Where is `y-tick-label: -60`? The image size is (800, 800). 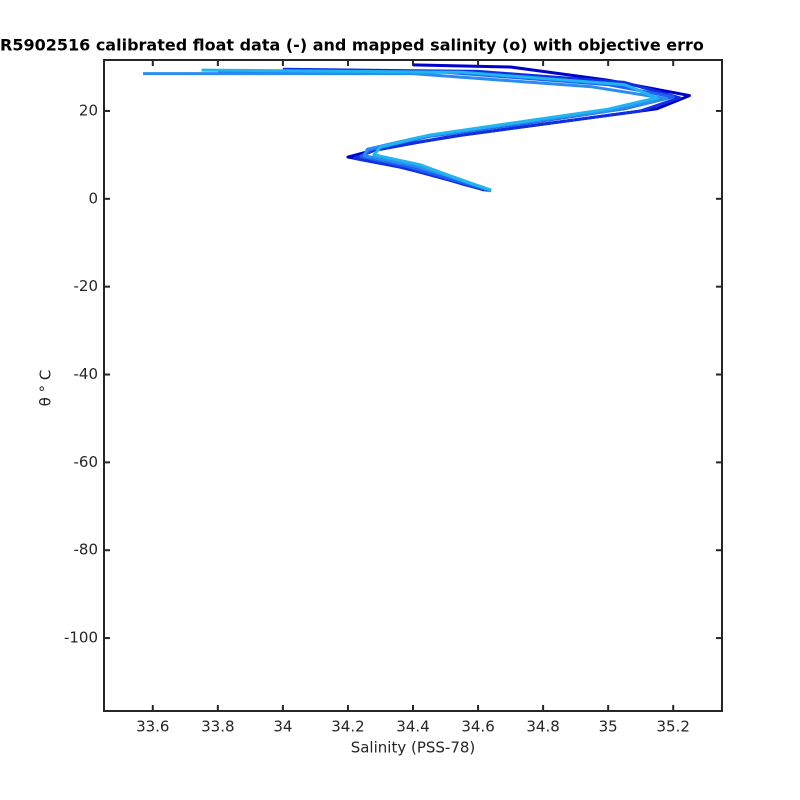
y-tick-label: -60 is located at coordinates (86, 462).